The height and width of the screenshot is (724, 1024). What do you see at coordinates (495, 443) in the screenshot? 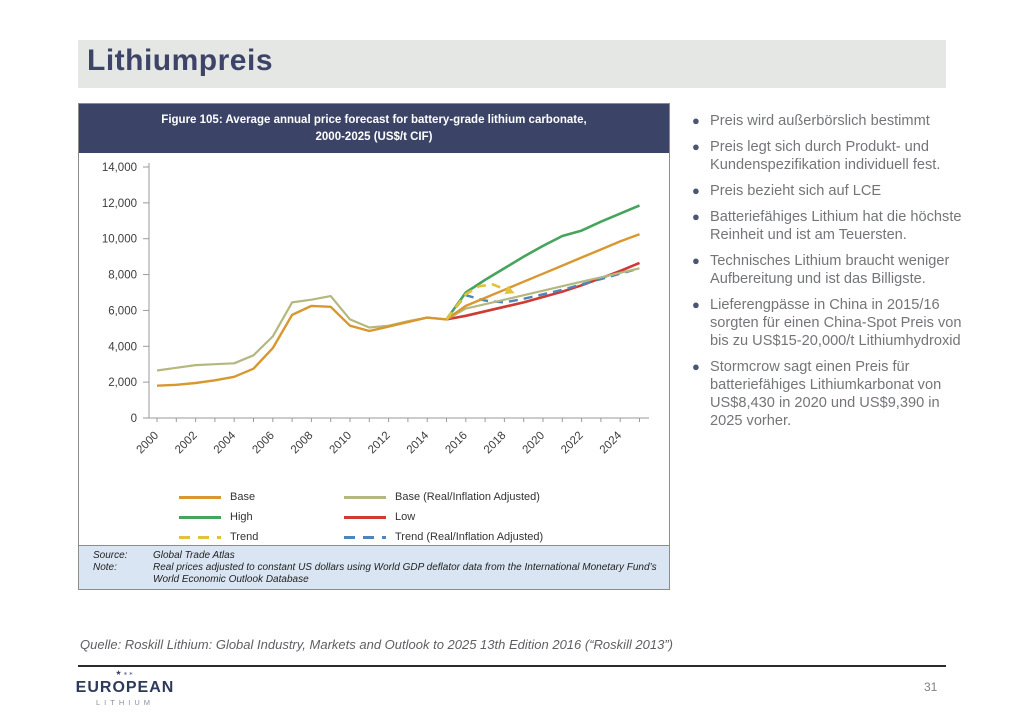
I see `svg-text: 2018` at bounding box center [495, 443].